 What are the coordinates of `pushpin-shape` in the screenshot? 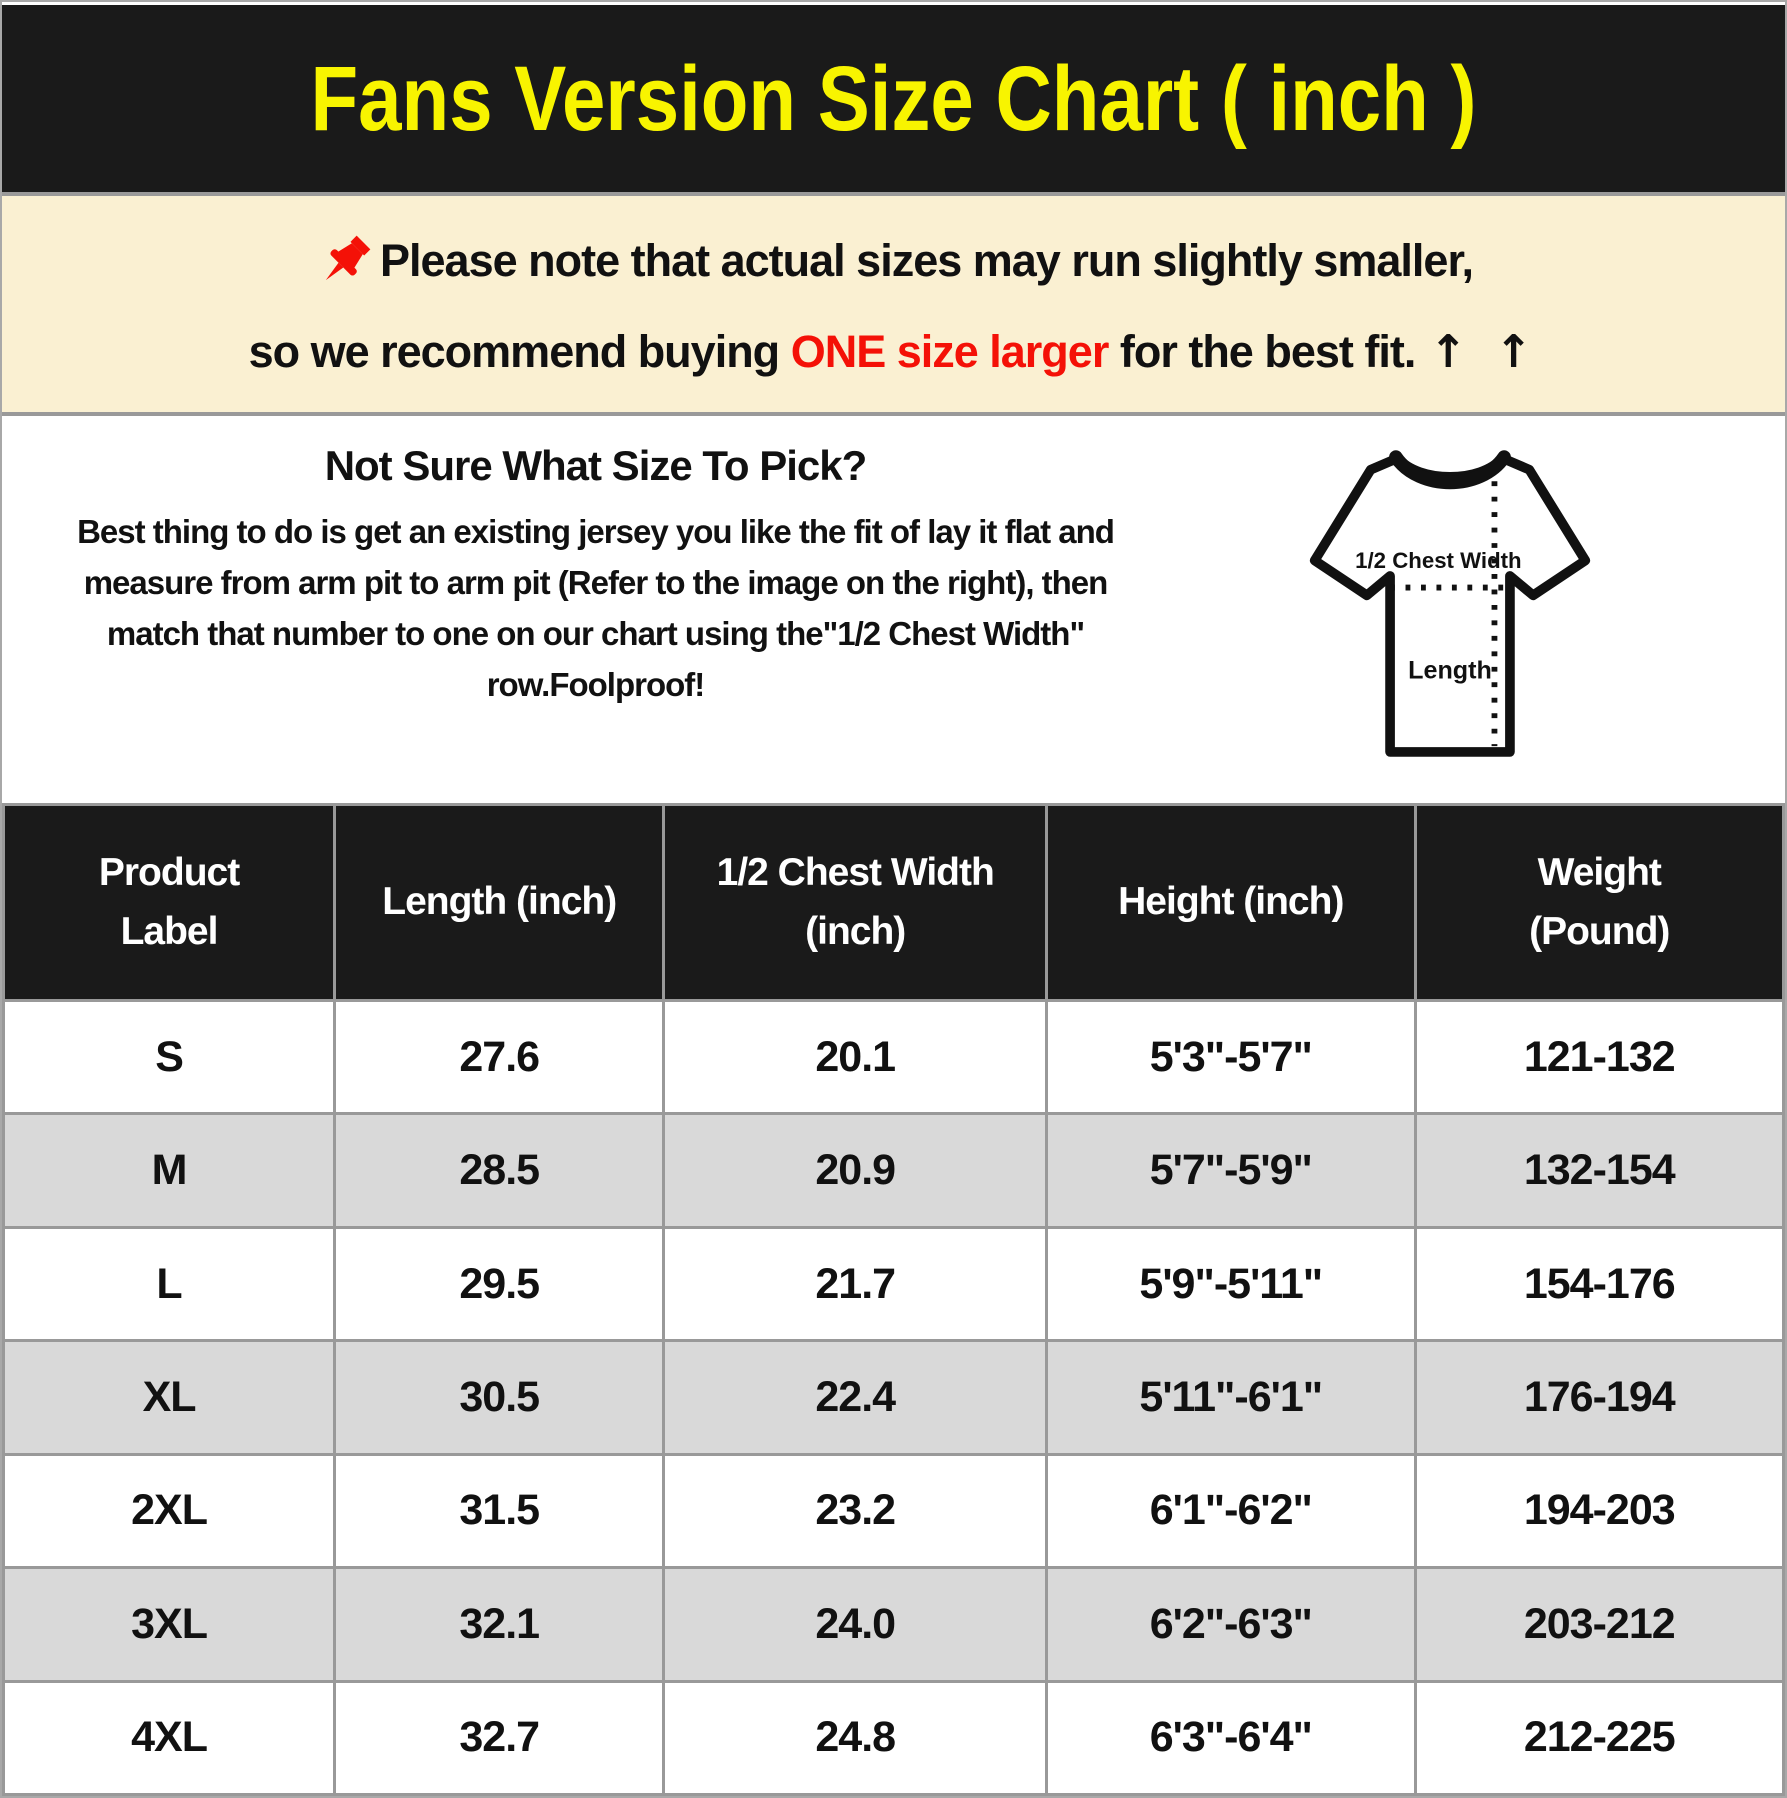 It's located at (348, 257).